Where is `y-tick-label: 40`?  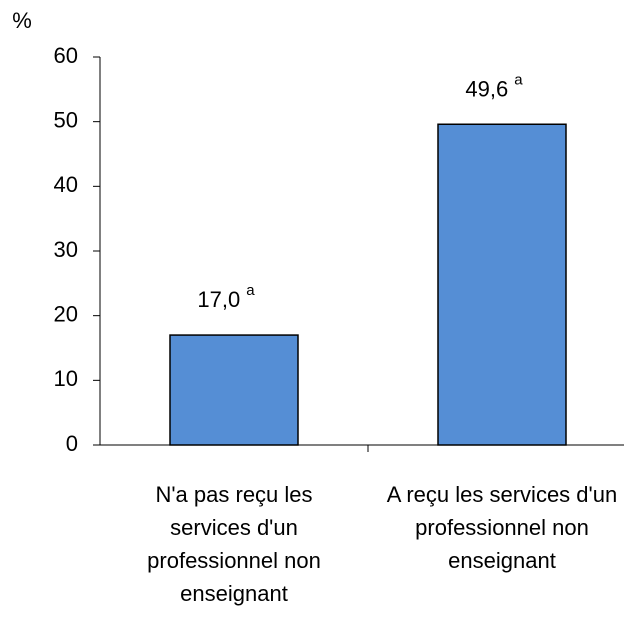 y-tick-label: 40 is located at coordinates (66, 184).